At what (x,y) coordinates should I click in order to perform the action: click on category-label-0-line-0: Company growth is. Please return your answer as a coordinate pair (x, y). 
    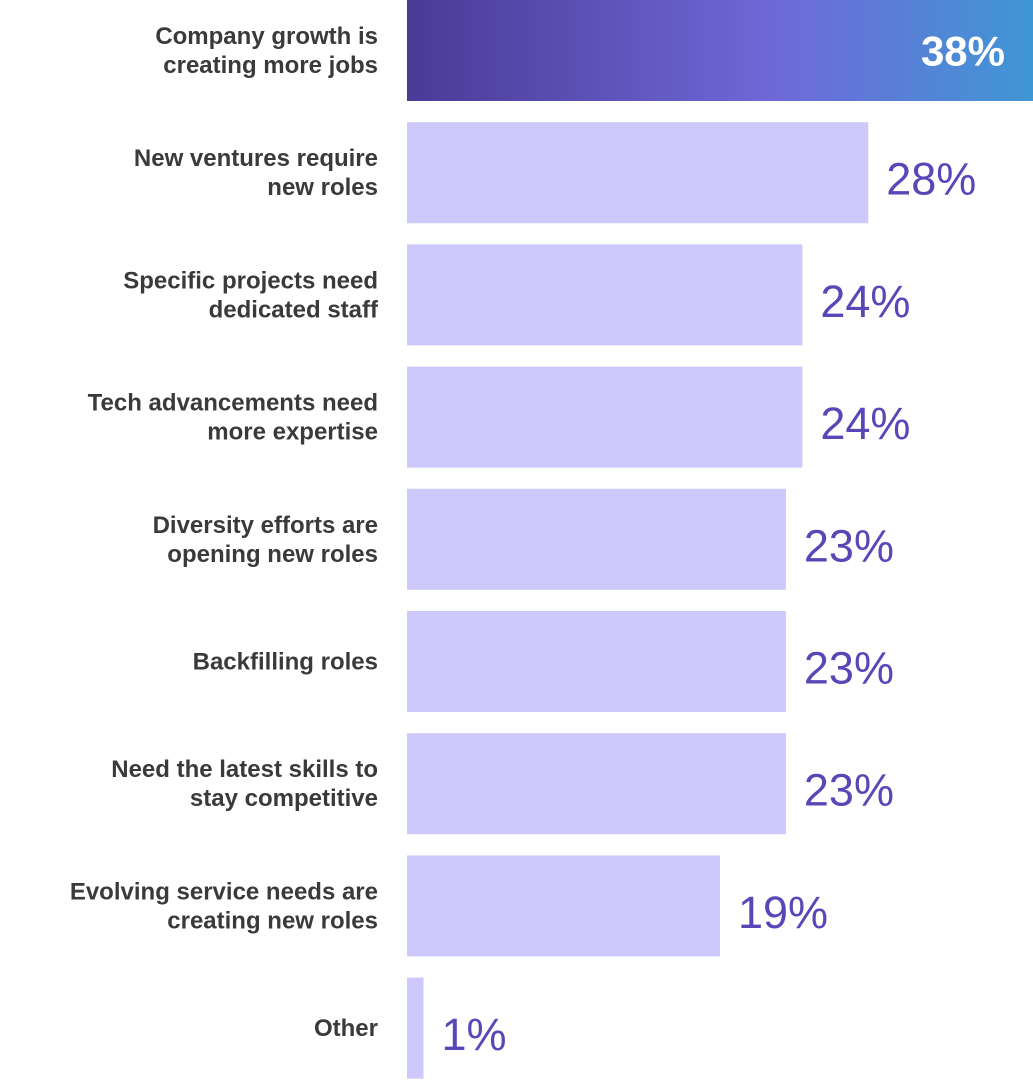
    Looking at the image, I should click on (266, 36).